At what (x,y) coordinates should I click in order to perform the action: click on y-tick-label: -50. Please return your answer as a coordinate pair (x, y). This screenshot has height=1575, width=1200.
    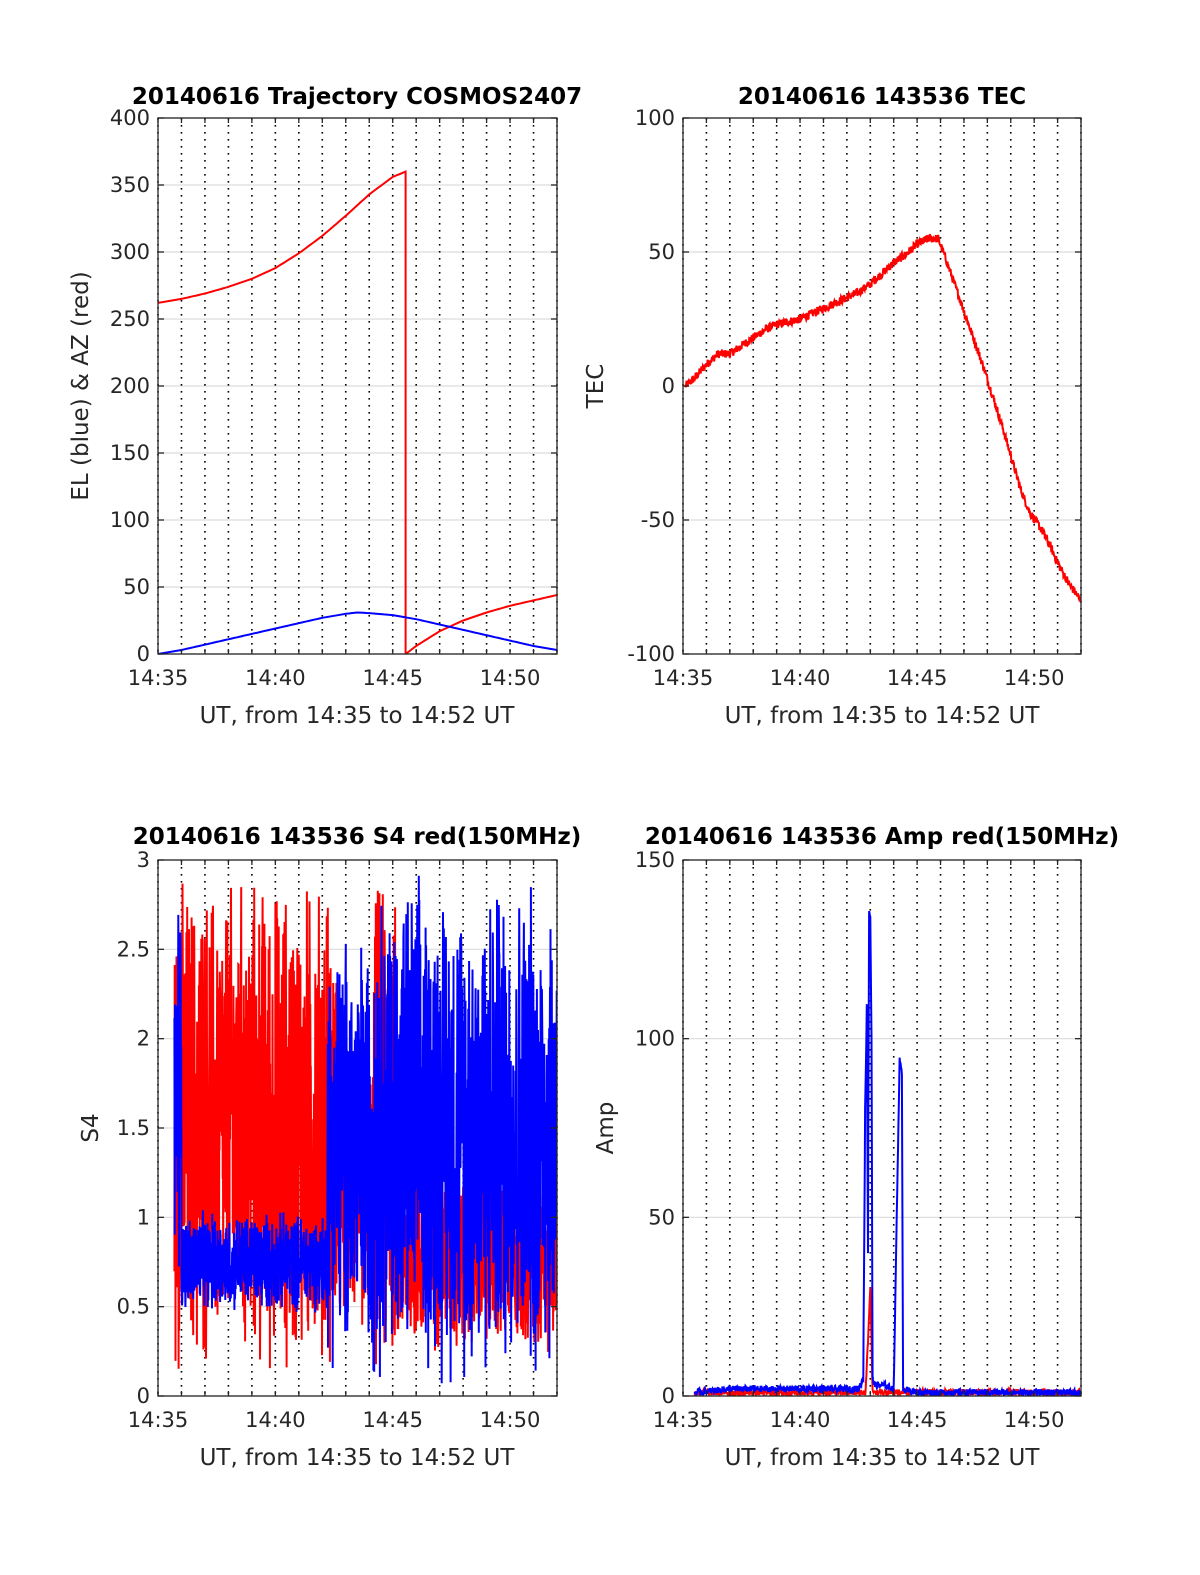
    Looking at the image, I should click on (658, 520).